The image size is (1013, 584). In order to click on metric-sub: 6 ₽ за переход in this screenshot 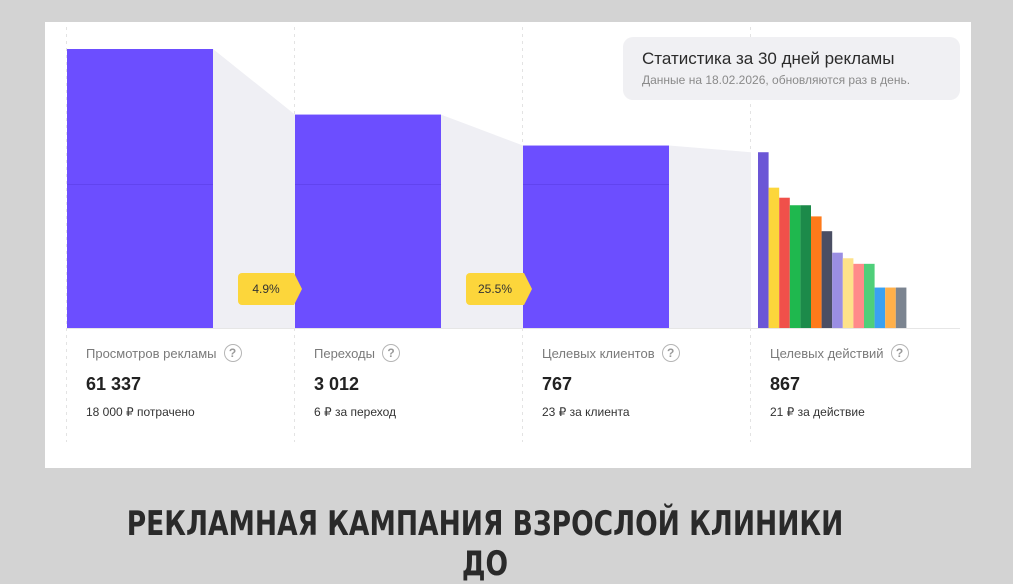, I will do `click(355, 412)`.